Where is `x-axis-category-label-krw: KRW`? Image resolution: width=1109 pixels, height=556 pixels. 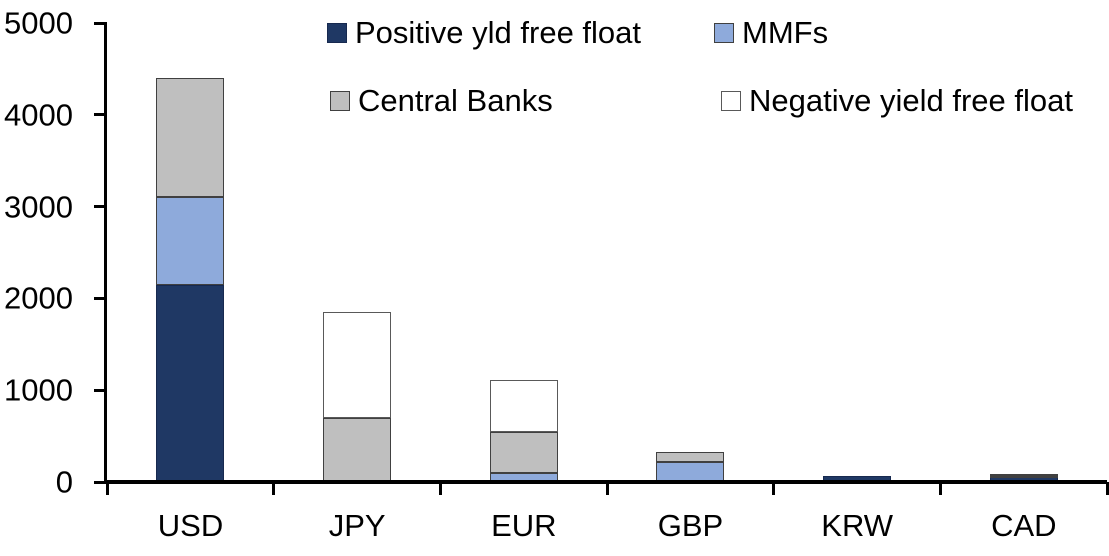
x-axis-category-label-krw: KRW is located at coordinates (857, 525).